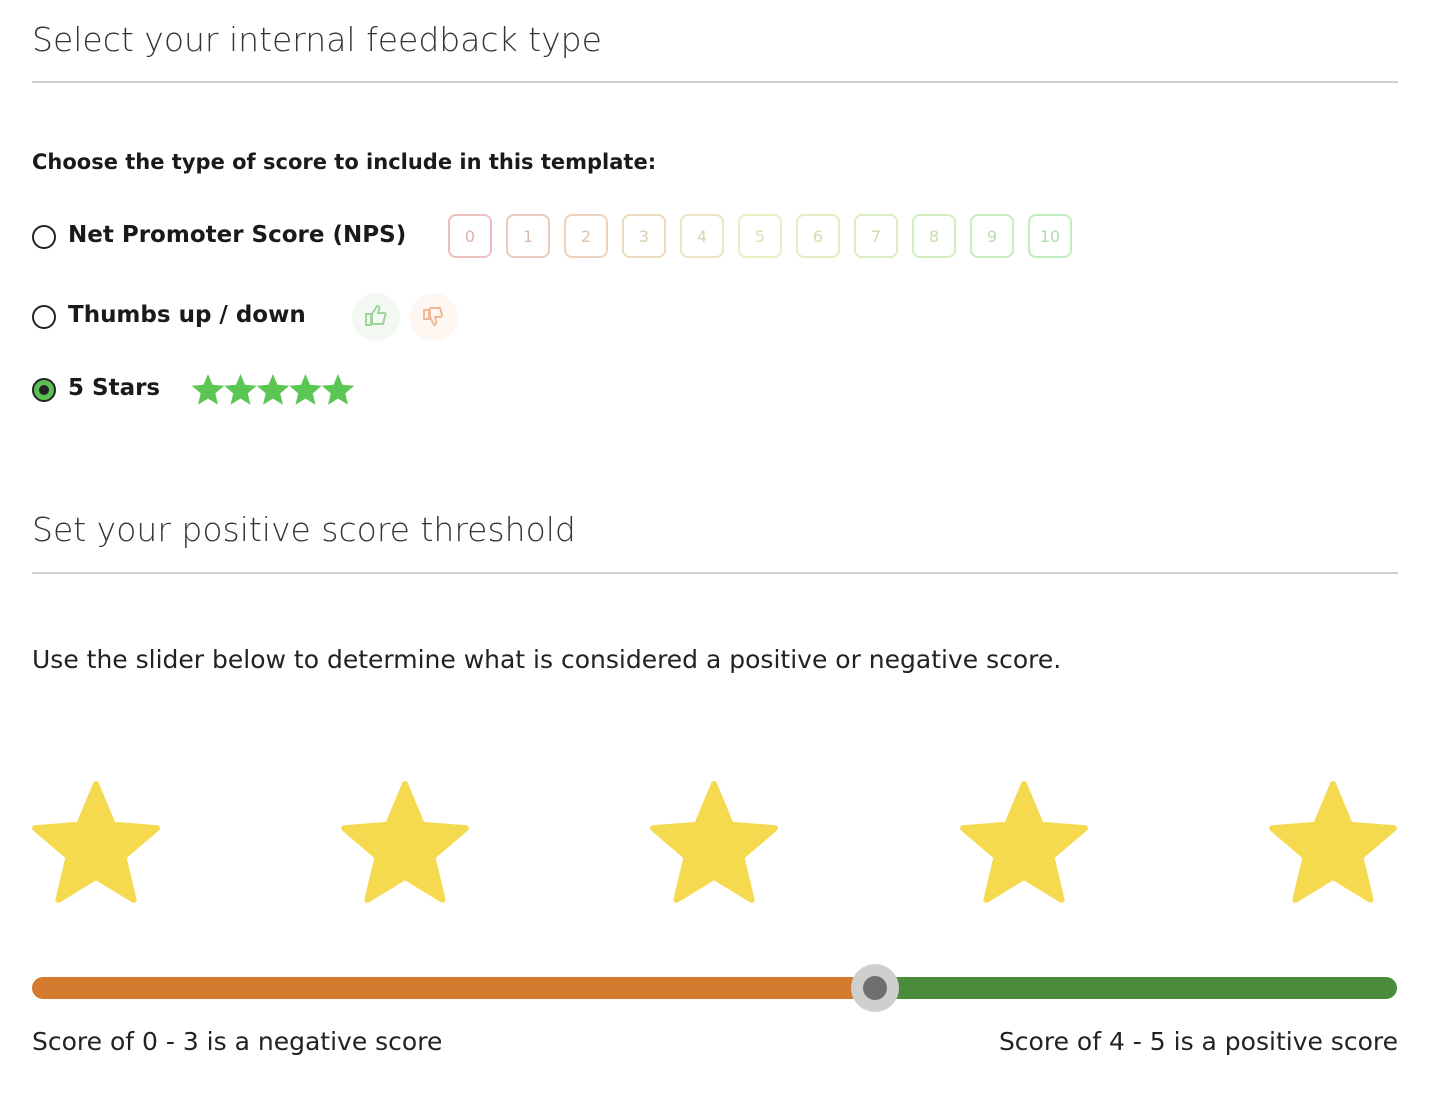 The height and width of the screenshot is (1100, 1442). I want to click on option-label: Net Promoter Score (NPS), so click(237, 235).